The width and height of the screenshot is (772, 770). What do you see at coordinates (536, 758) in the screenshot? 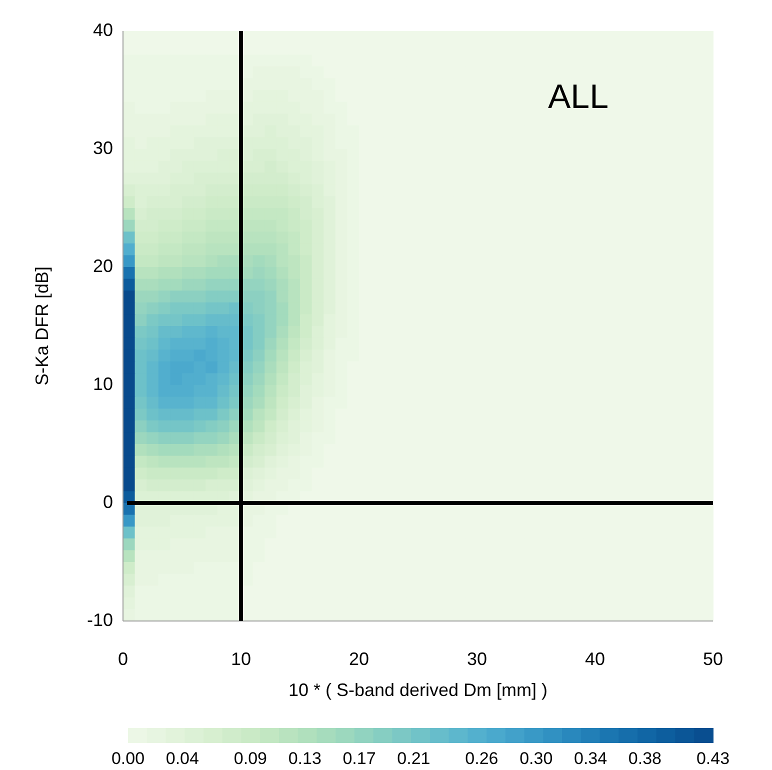
I see `color-bar-label: 0.30` at bounding box center [536, 758].